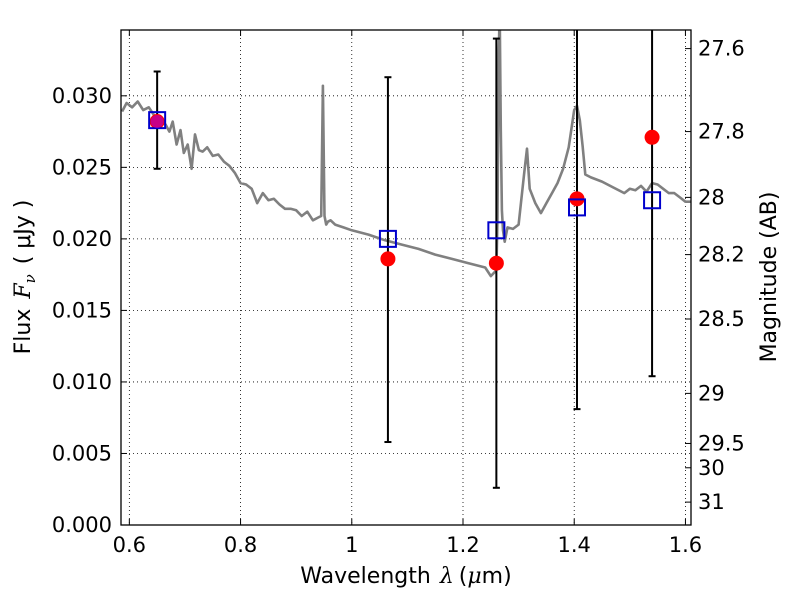 The width and height of the screenshot is (800, 600). I want to click on x-axis-title: Wavelength λ (μm), so click(405, 576).